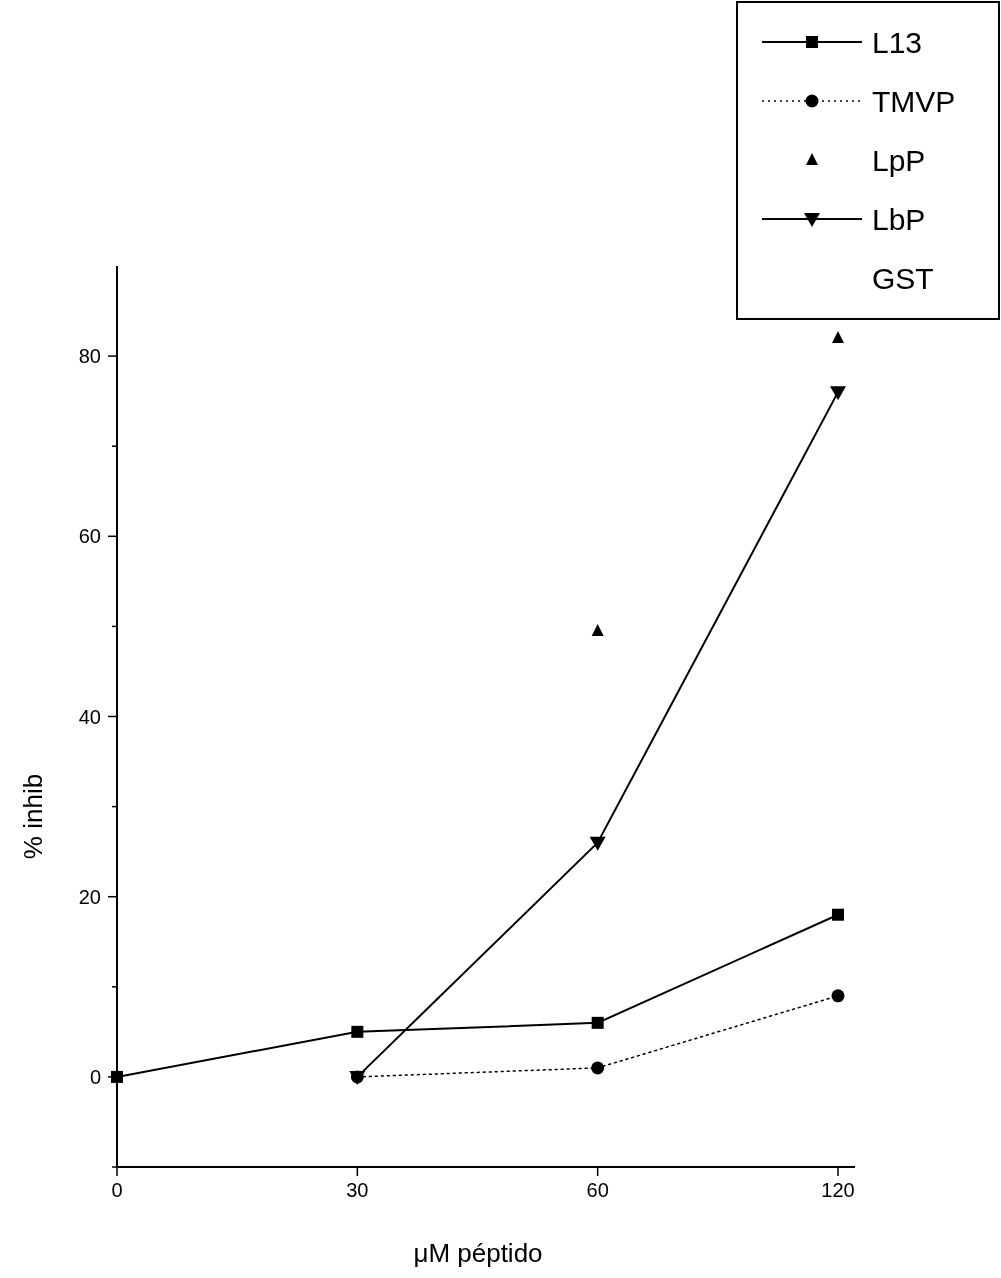  I want to click on x-tick-label: 30, so click(357, 1190).